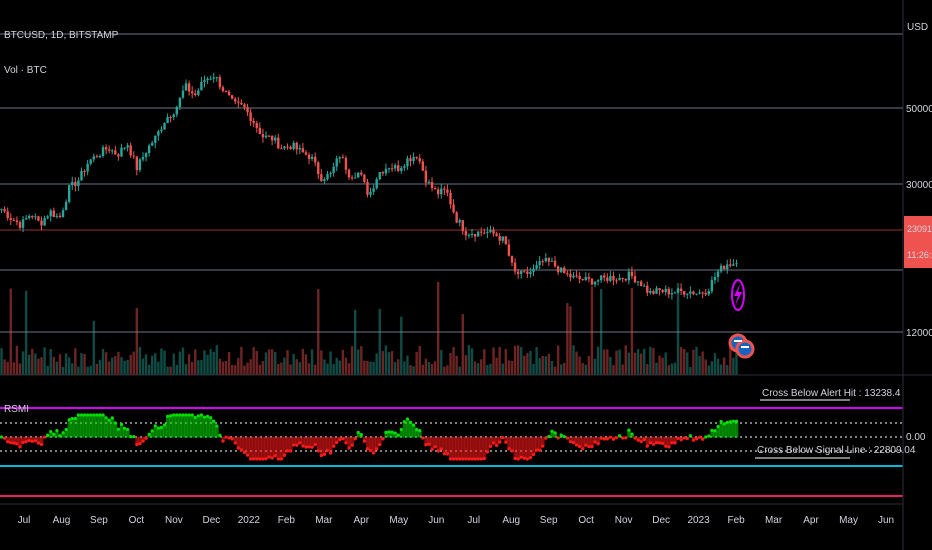 This screenshot has width=932, height=550. Describe the element at coordinates (624, 520) in the screenshot. I see `time-axis-label: Nov` at that location.